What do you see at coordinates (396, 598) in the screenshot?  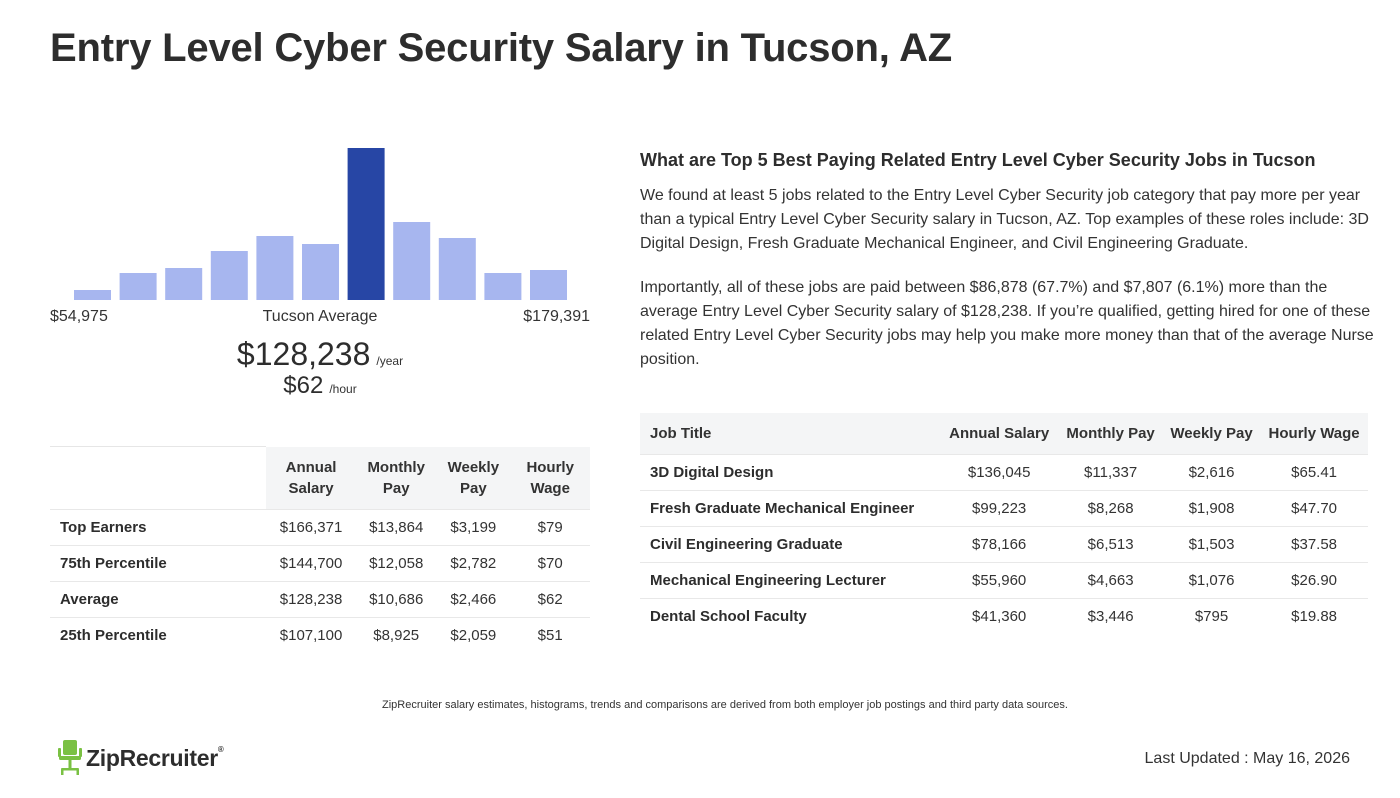 I see `cell-monthly: $10,686` at bounding box center [396, 598].